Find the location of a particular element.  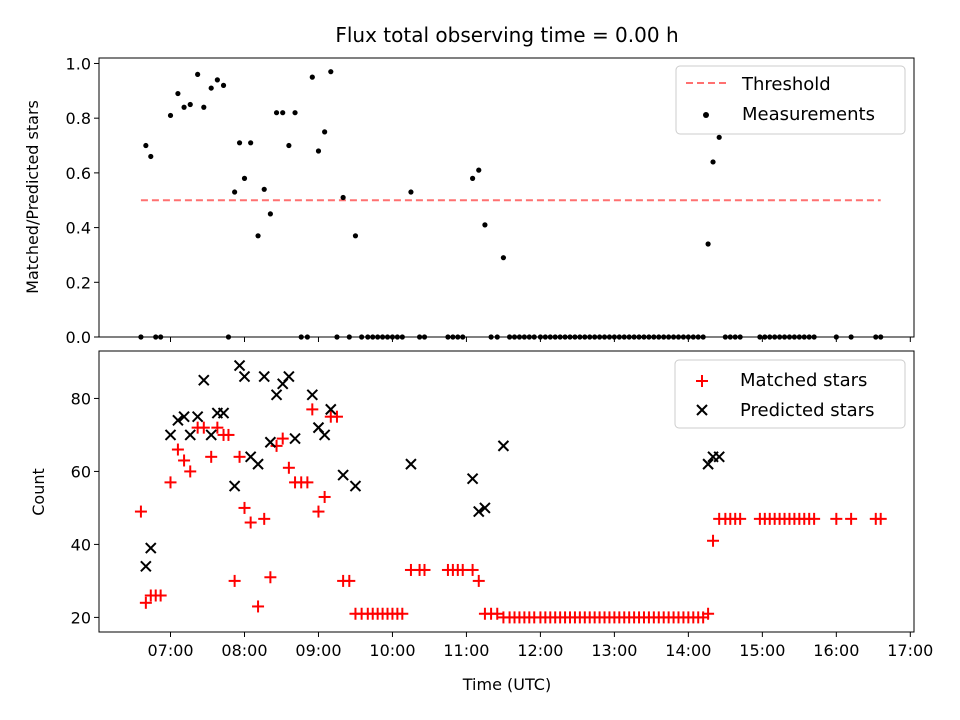

bottom-x-tick-label: 11:00 is located at coordinates (466, 650).